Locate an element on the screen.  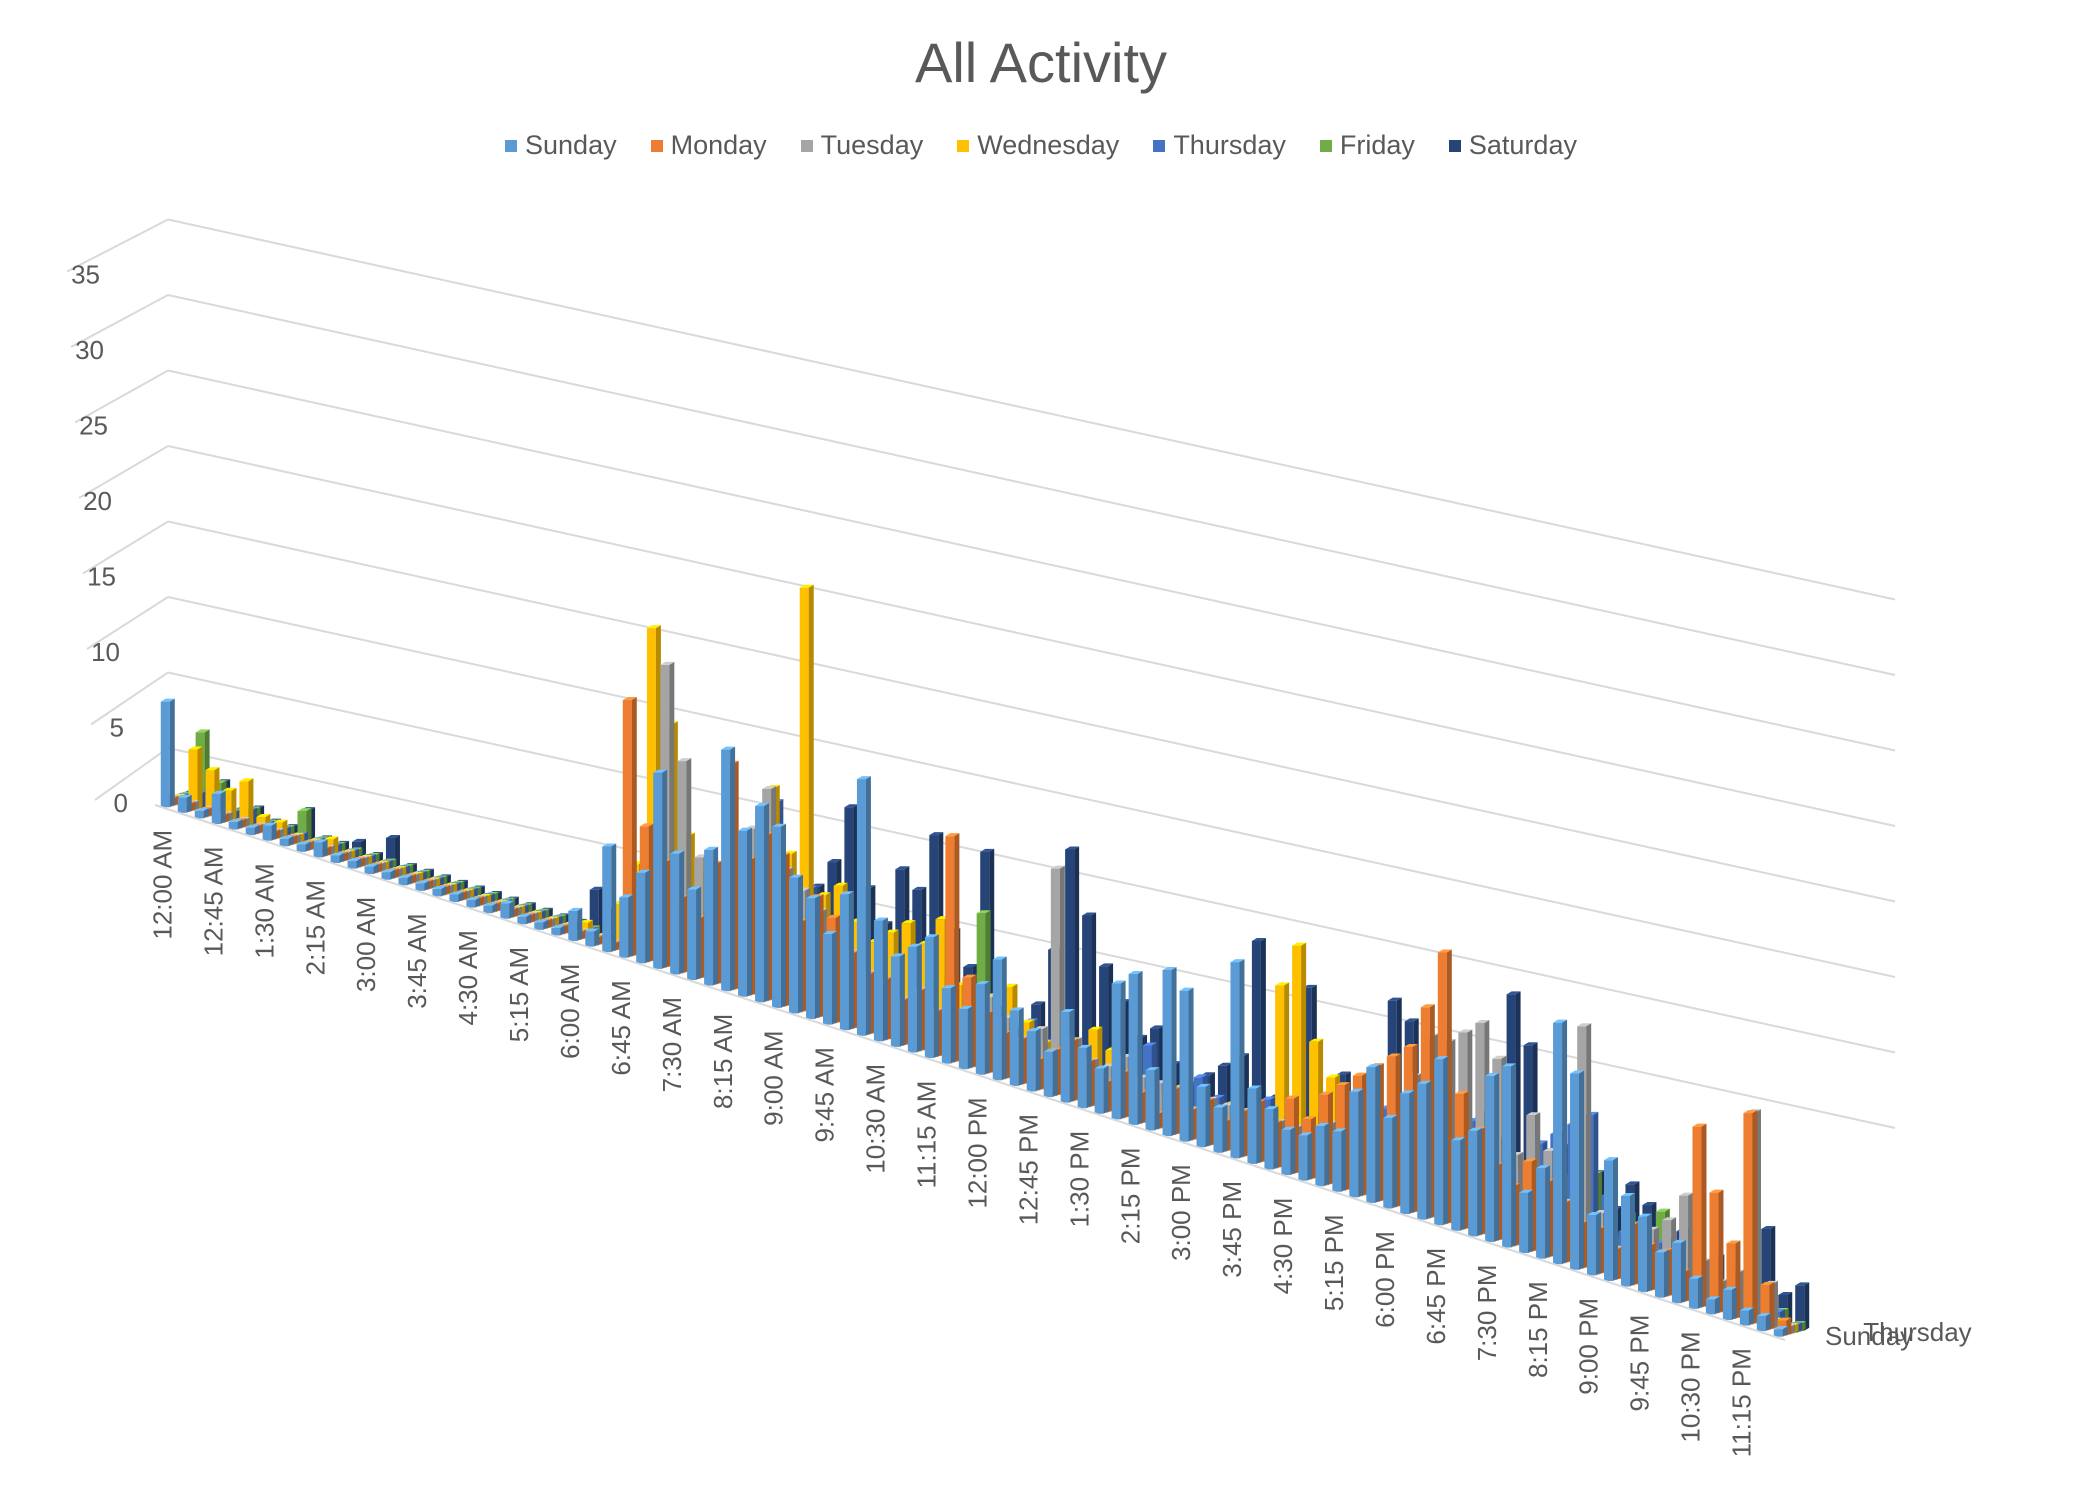
x-tick-label: 1:30 PM is located at coordinates (1079, 1179).